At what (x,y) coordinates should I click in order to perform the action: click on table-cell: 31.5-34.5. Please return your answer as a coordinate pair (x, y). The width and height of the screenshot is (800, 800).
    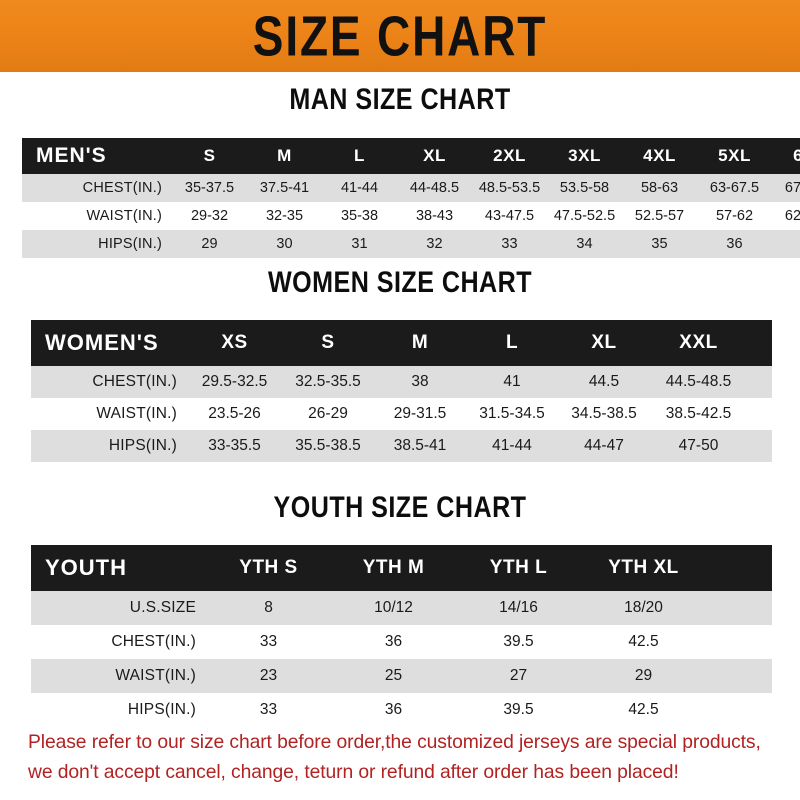
    Looking at the image, I should click on (512, 414).